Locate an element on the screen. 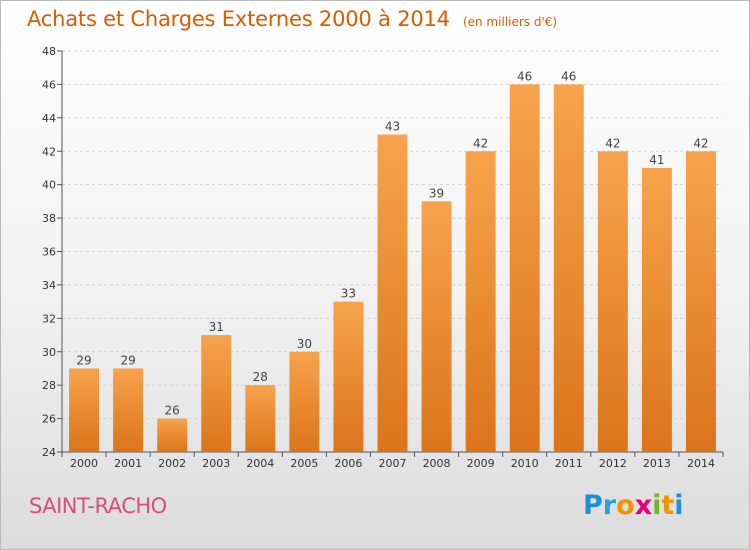 This screenshot has height=550, width=750. value-label: 41 is located at coordinates (656, 160).